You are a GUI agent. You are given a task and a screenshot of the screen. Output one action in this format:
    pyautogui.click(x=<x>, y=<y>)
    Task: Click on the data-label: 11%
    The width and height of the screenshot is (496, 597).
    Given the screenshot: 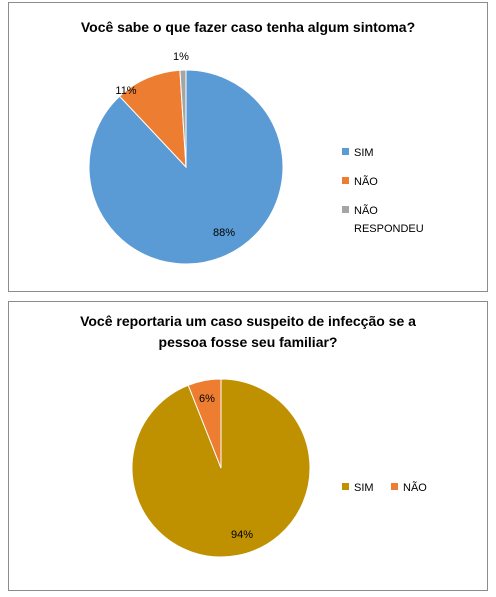 What is the action you would take?
    pyautogui.click(x=125, y=91)
    